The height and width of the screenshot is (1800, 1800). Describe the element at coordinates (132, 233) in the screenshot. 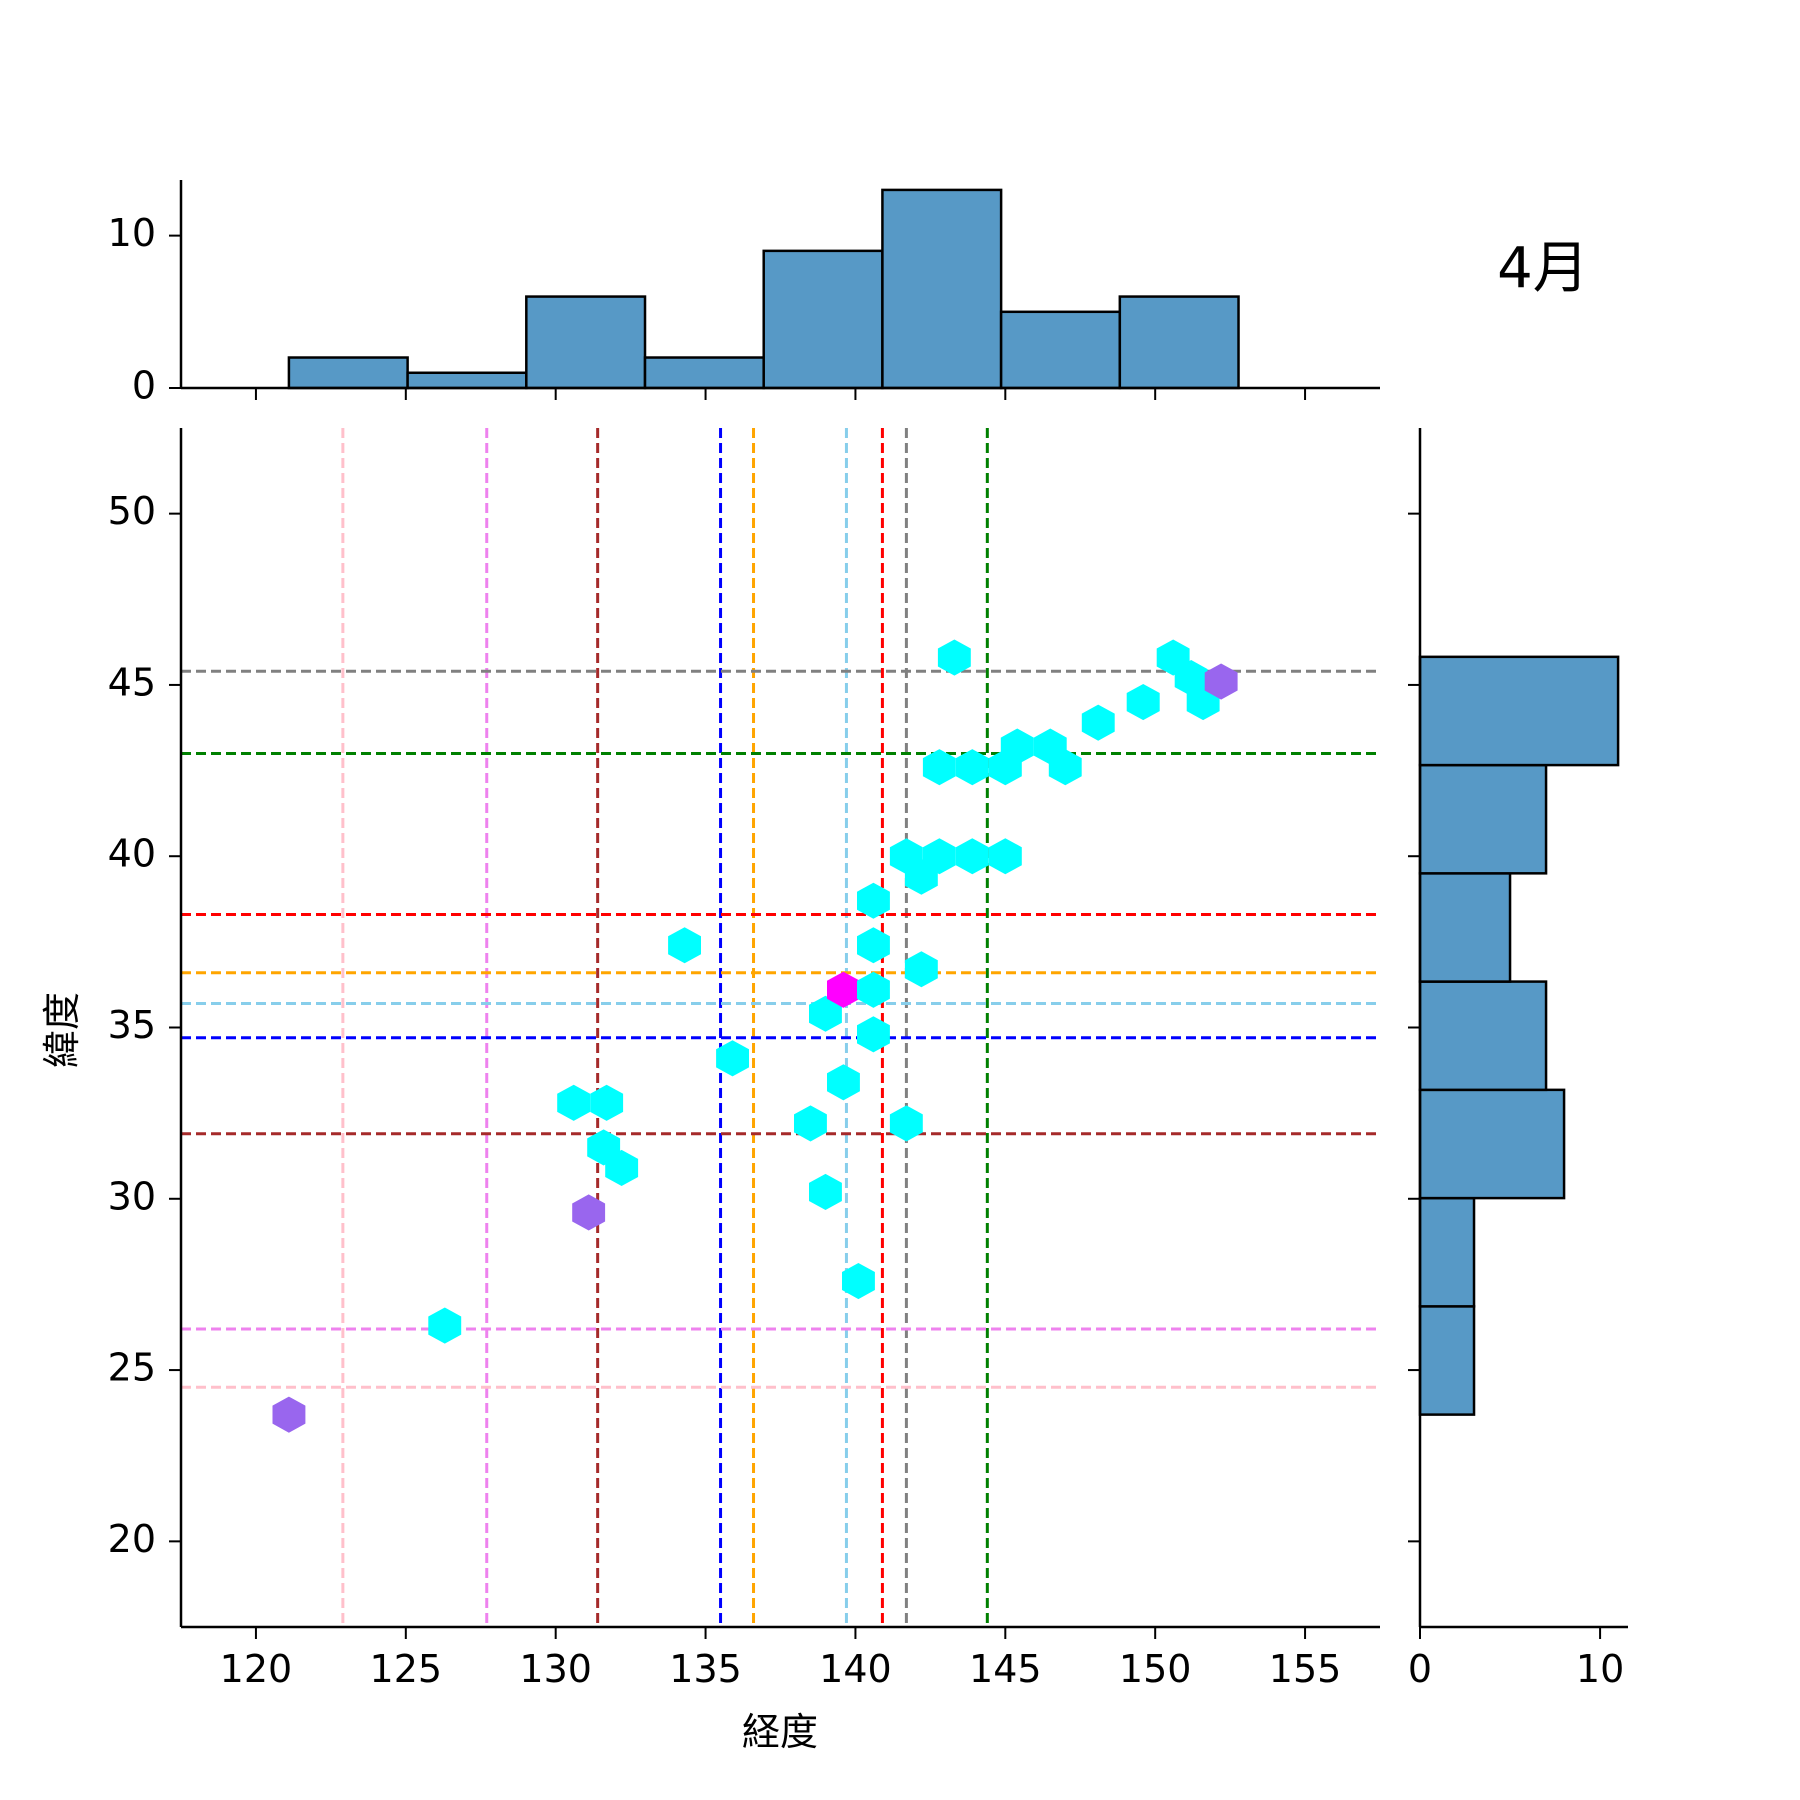

I see `top-y-tick-label: 10` at that location.